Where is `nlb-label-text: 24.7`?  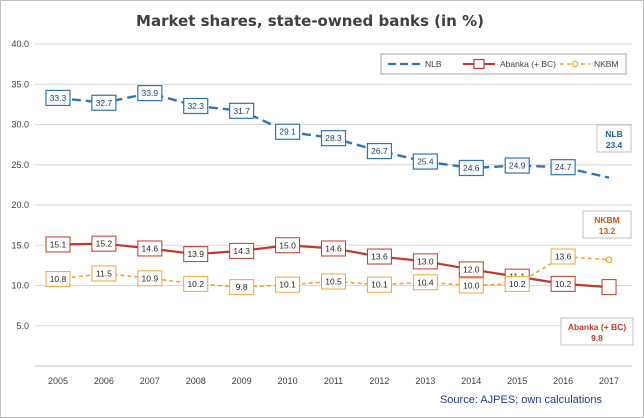
nlb-label-text: 24.7 is located at coordinates (563, 167).